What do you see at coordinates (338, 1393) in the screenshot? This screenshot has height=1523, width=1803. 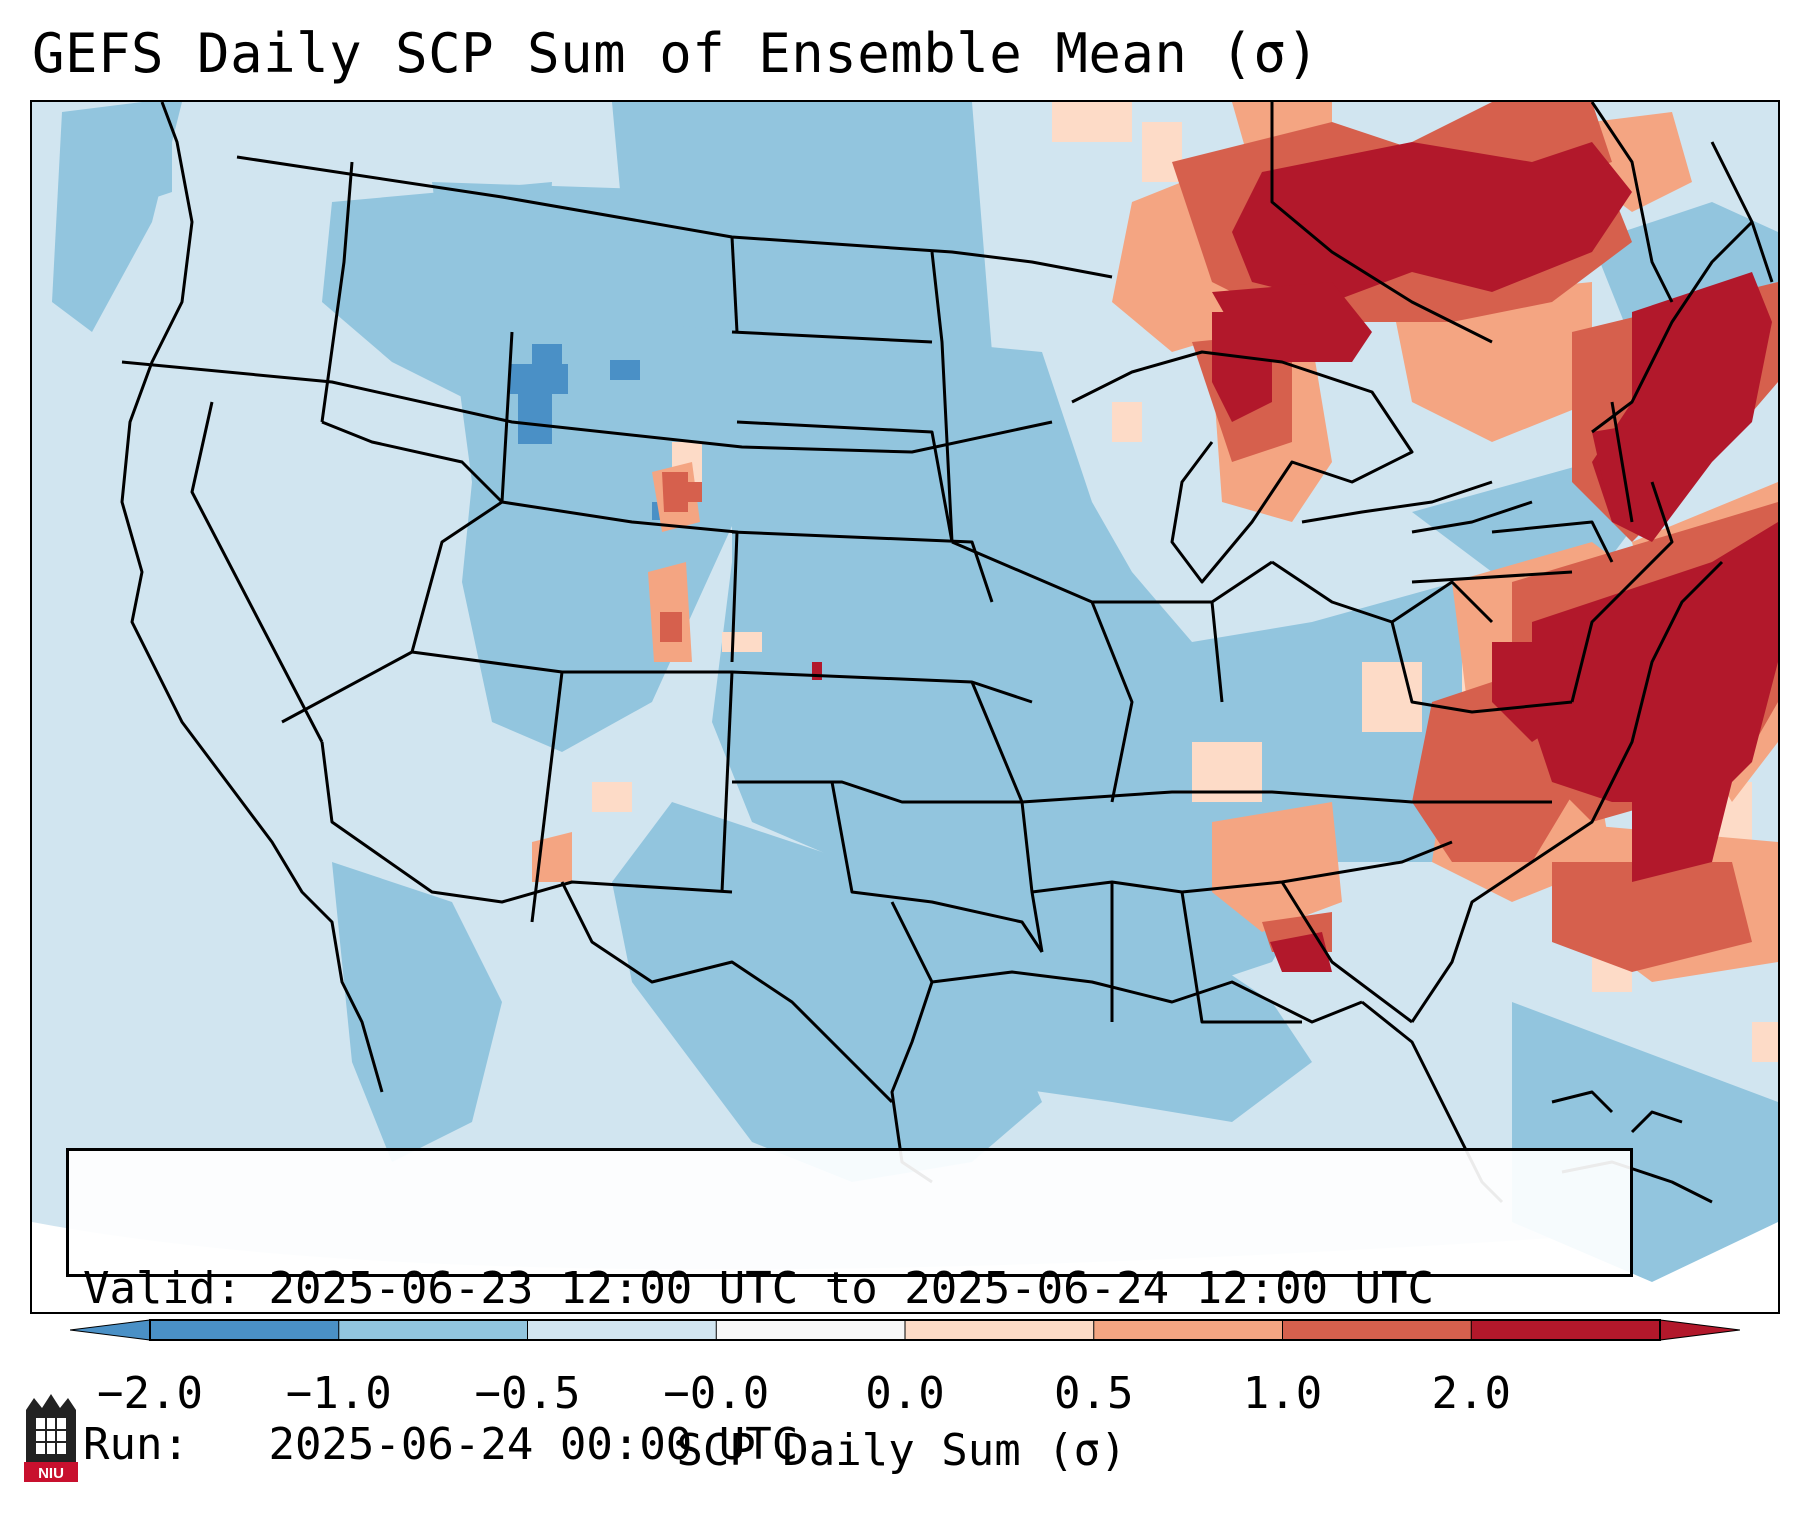 I see `colorbar-tick-label: −1.0` at bounding box center [338, 1393].